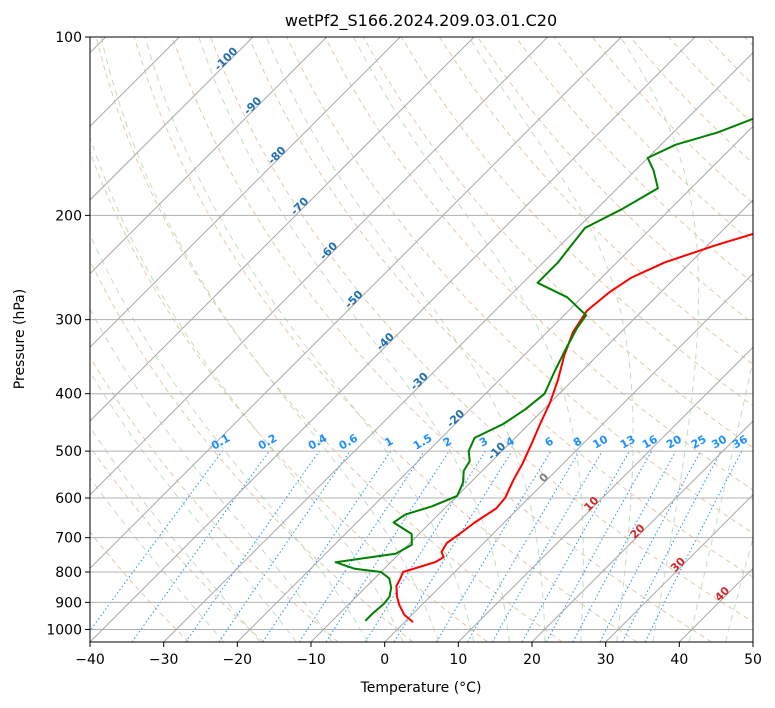  What do you see at coordinates (68, 321) in the screenshot?
I see `y-tick-label: 300` at bounding box center [68, 321].